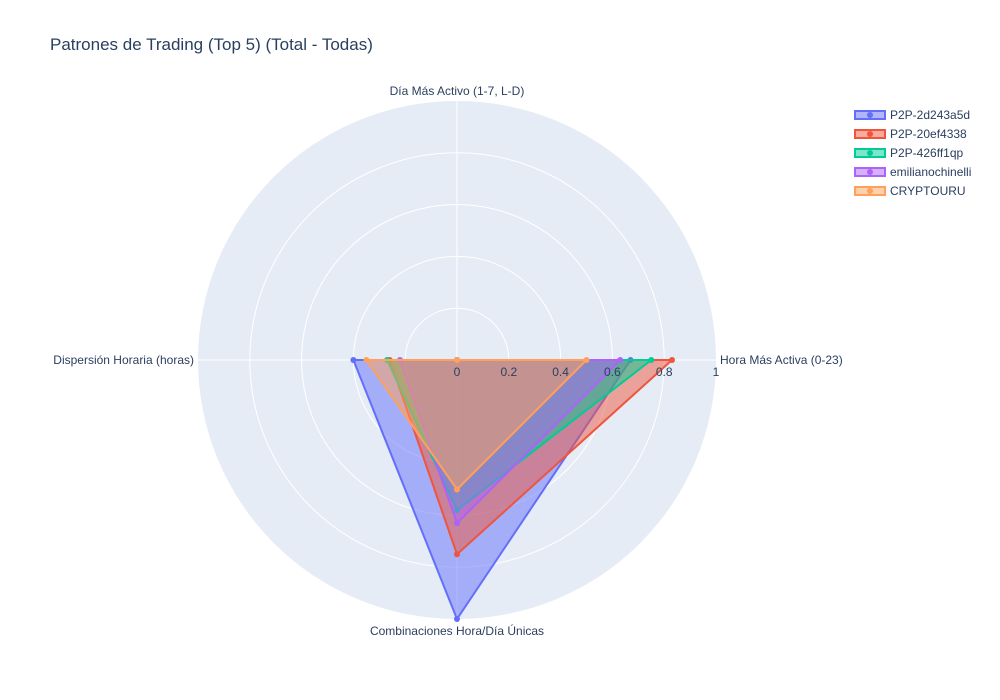  I want to click on radial-tick-label: 0.8, so click(664, 372).